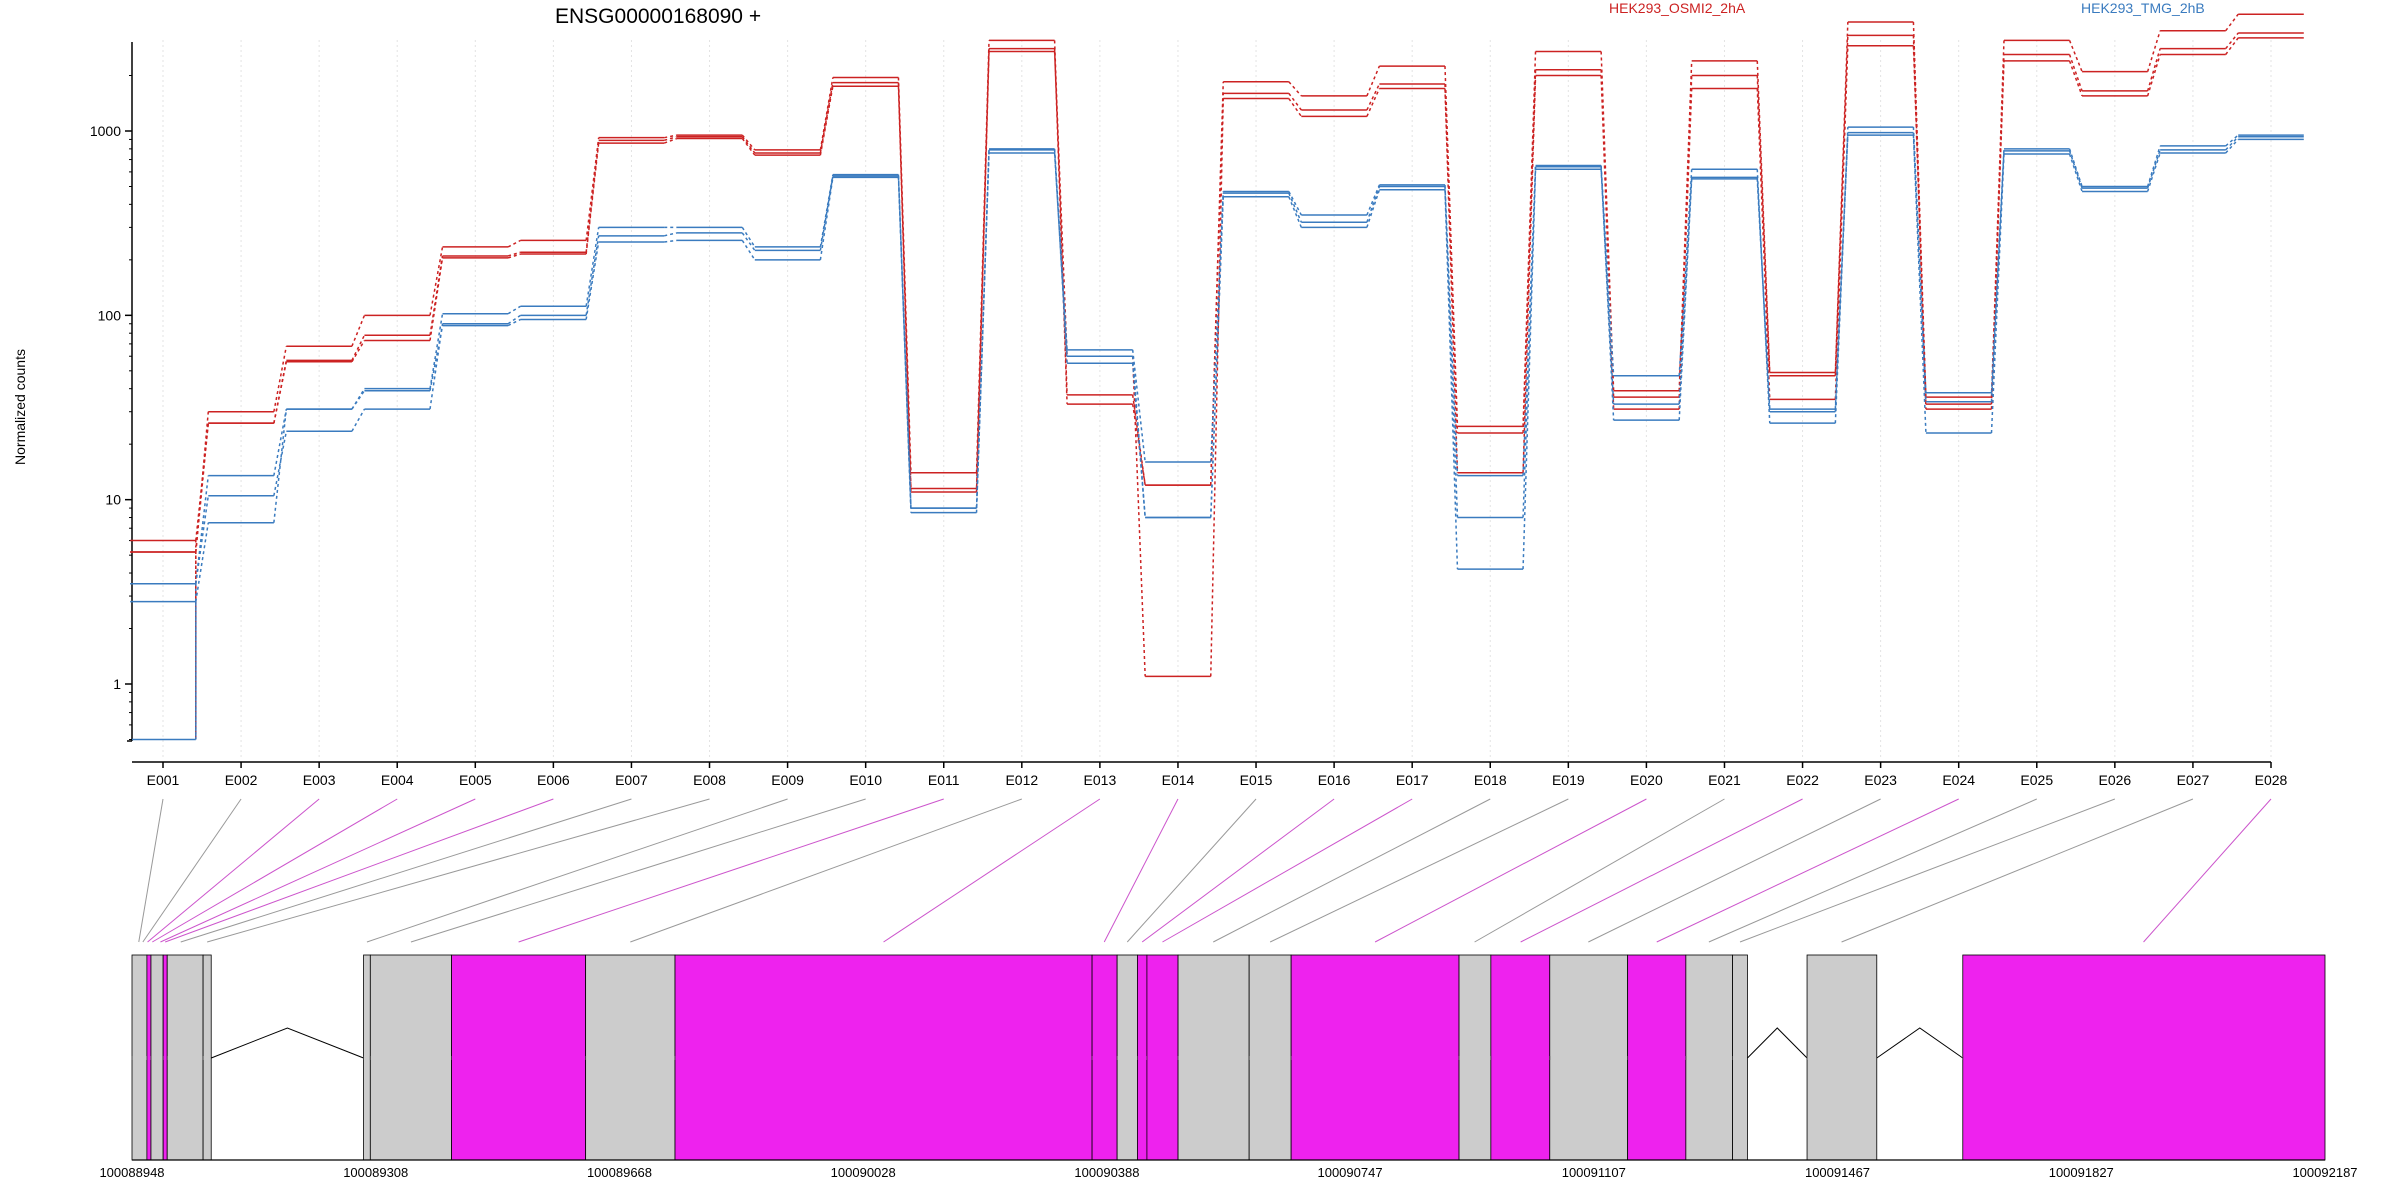 This screenshot has width=2400, height=1200. I want to click on exon-connectors, so click(1205, 870).